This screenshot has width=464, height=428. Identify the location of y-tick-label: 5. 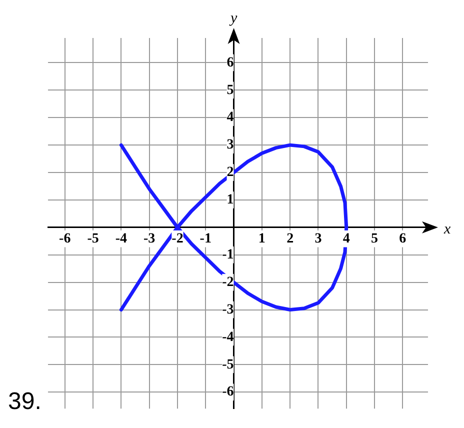
(230, 90).